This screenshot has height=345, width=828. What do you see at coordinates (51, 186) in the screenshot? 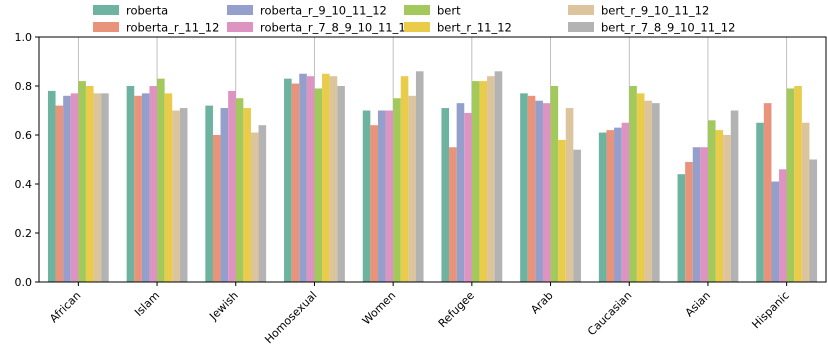
I see `bar-african-roberta` at bounding box center [51, 186].